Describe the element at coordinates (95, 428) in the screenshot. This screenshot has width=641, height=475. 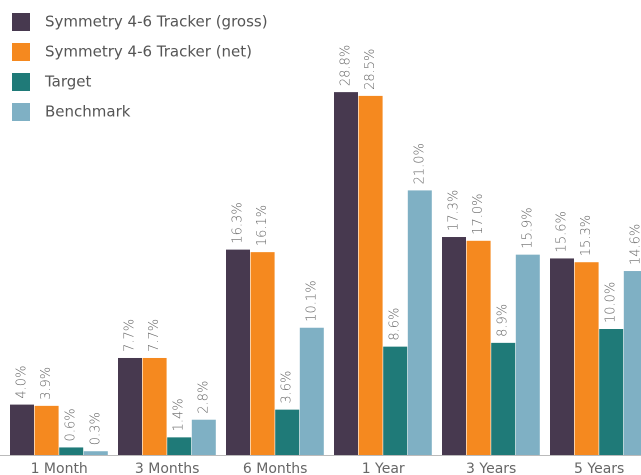
I see `value-label: 0.3%` at that location.